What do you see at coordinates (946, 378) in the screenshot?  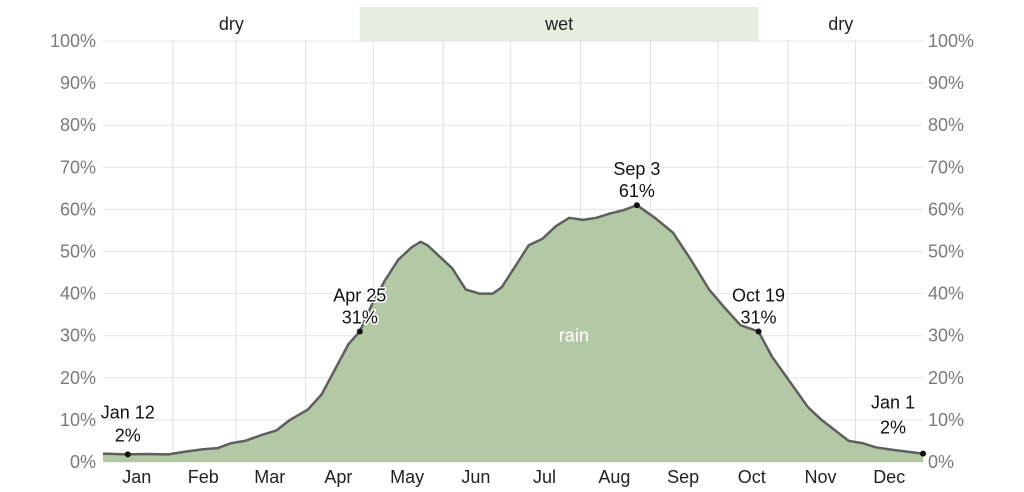 I see `y-tick-label-right: 20%` at bounding box center [946, 378].